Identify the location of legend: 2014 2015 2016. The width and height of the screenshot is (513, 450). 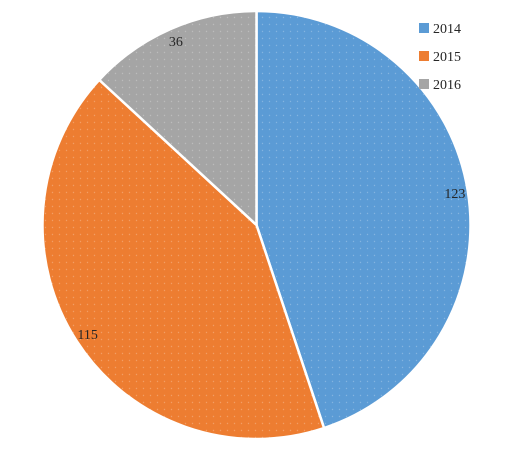
(440, 57).